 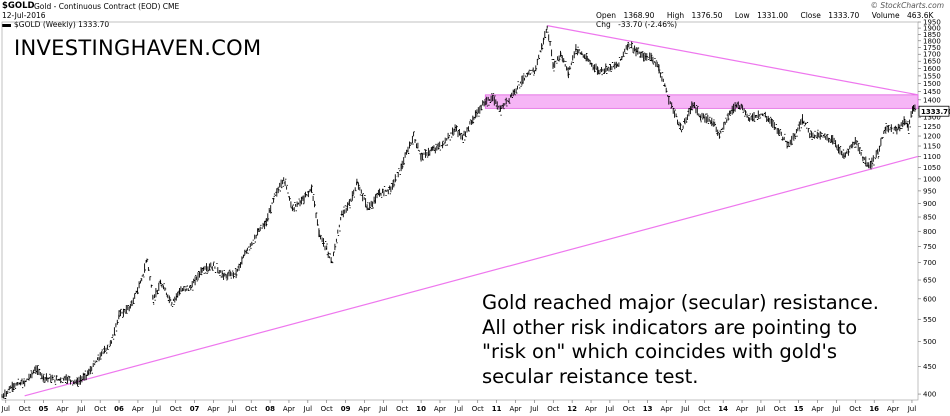 I want to click on y-tick-label: 1500, so click(x=932, y=84).